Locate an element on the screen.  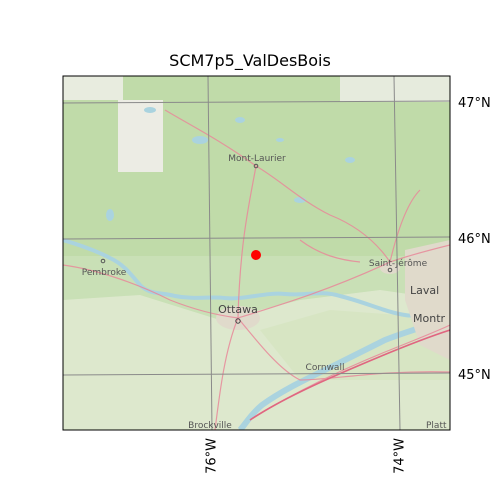
lon-tick-76: 76°W is located at coordinates (212, 456).